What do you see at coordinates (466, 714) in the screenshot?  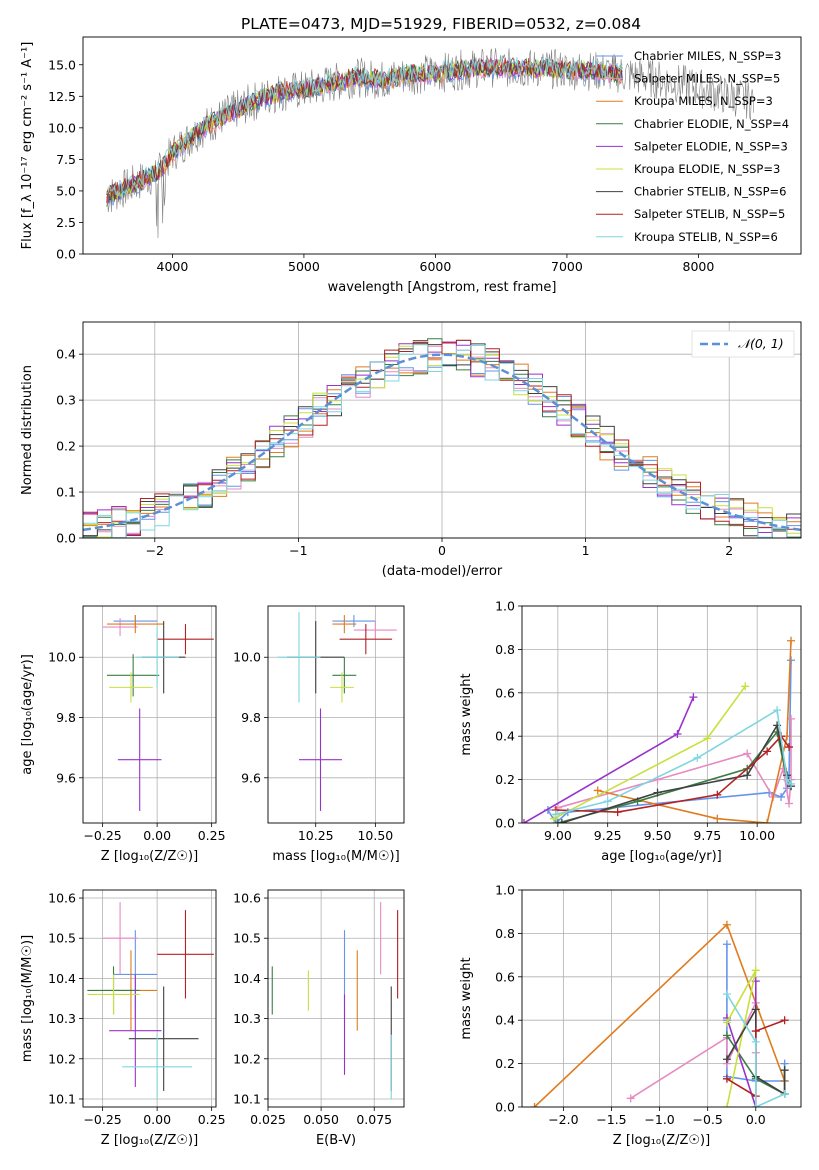 I see `y-axis-label: mass weight` at bounding box center [466, 714].